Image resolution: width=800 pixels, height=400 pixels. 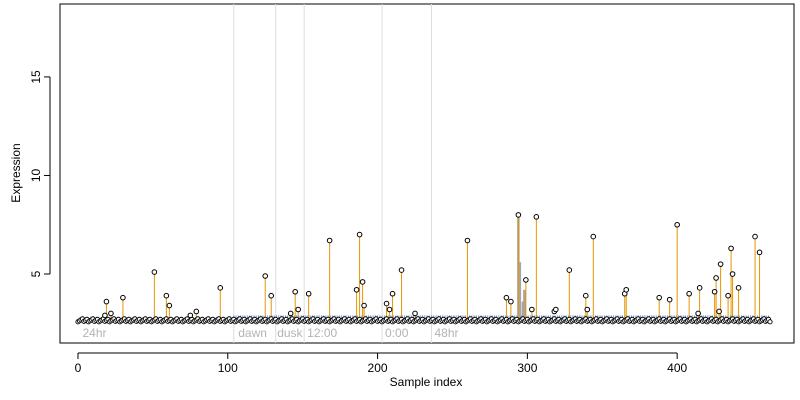 What do you see at coordinates (378, 368) in the screenshot?
I see `x-tick-label: 200` at bounding box center [378, 368].